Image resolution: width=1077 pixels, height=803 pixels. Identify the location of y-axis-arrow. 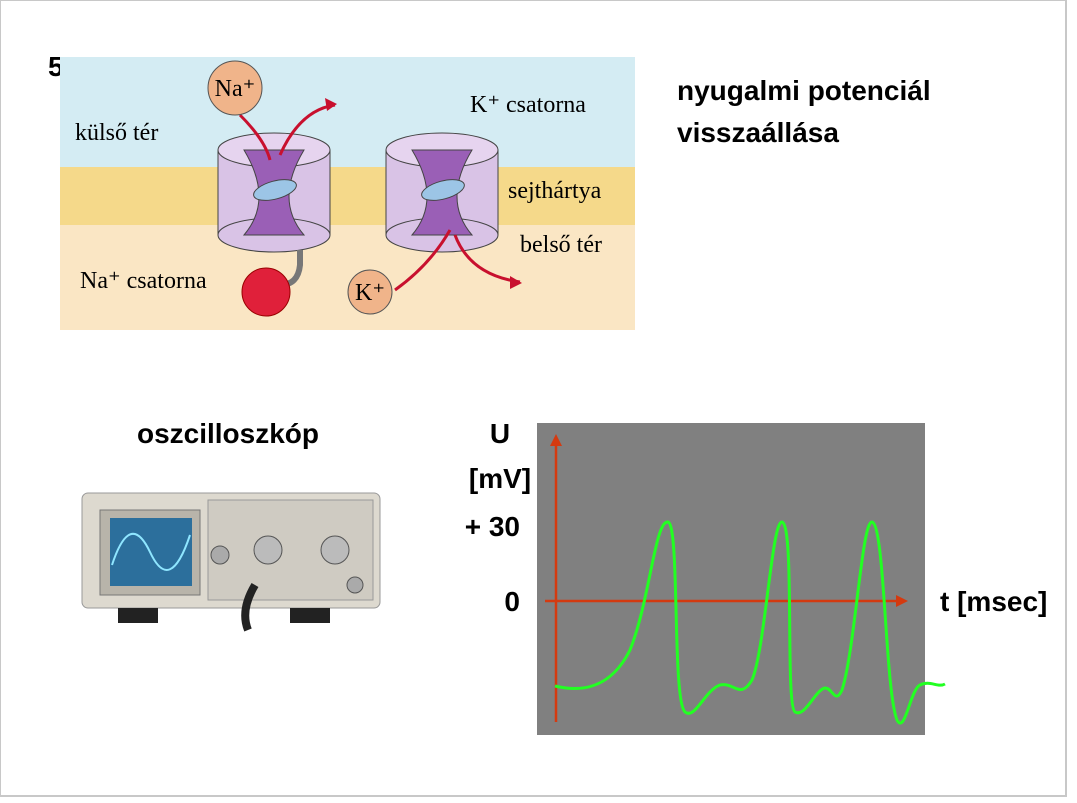
(556, 440).